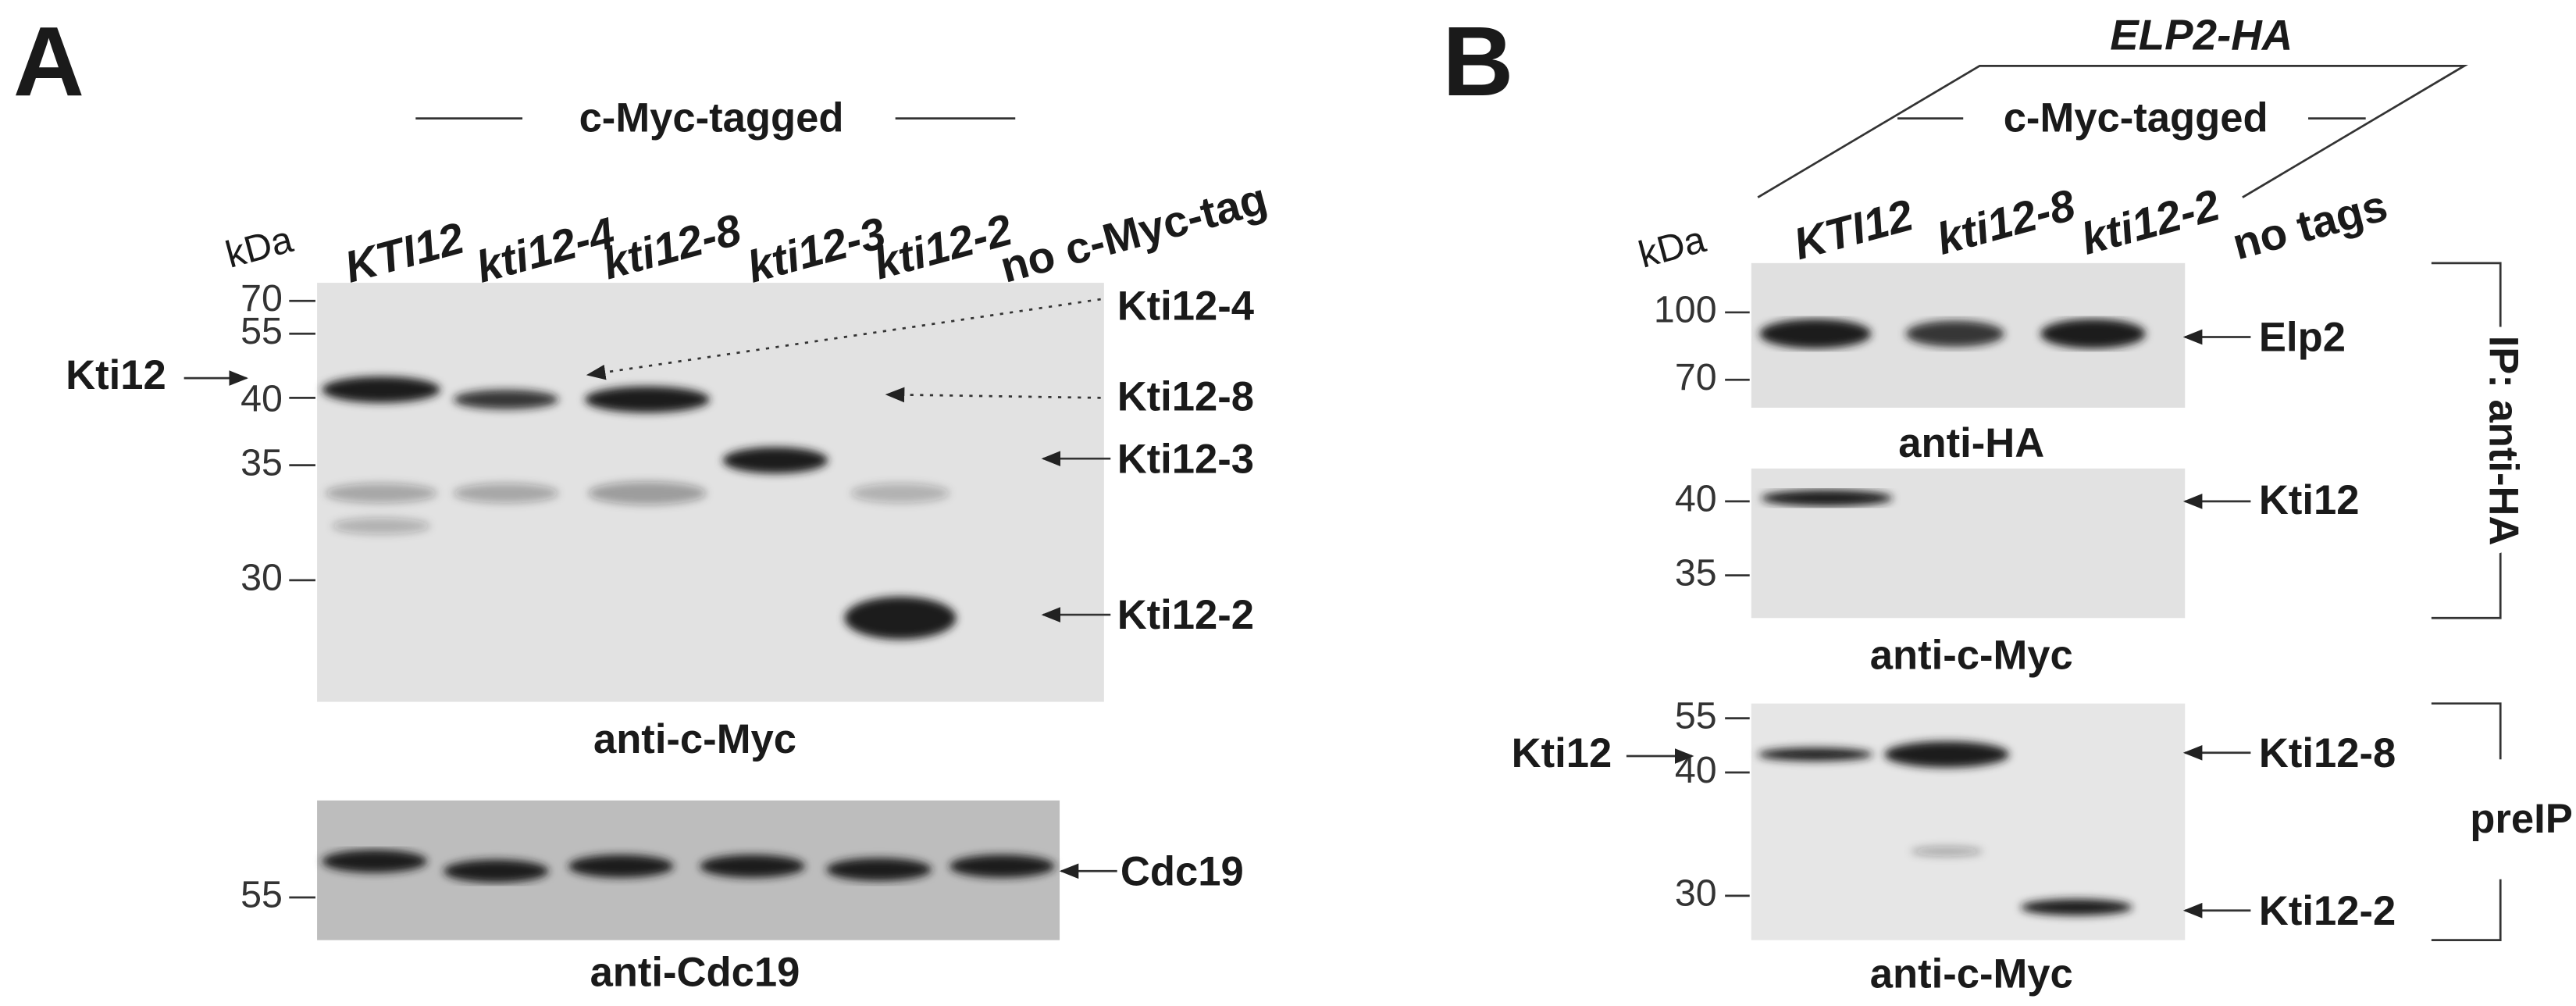  What do you see at coordinates (2302, 338) in the screenshot?
I see `band-label: Elp2` at bounding box center [2302, 338].